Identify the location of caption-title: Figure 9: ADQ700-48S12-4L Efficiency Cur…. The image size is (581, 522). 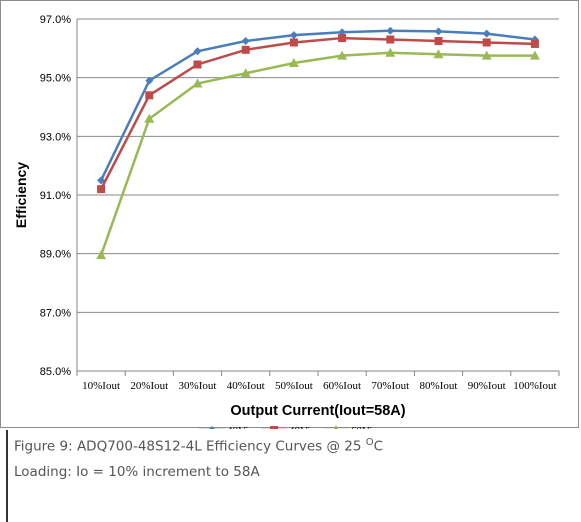
(295, 445).